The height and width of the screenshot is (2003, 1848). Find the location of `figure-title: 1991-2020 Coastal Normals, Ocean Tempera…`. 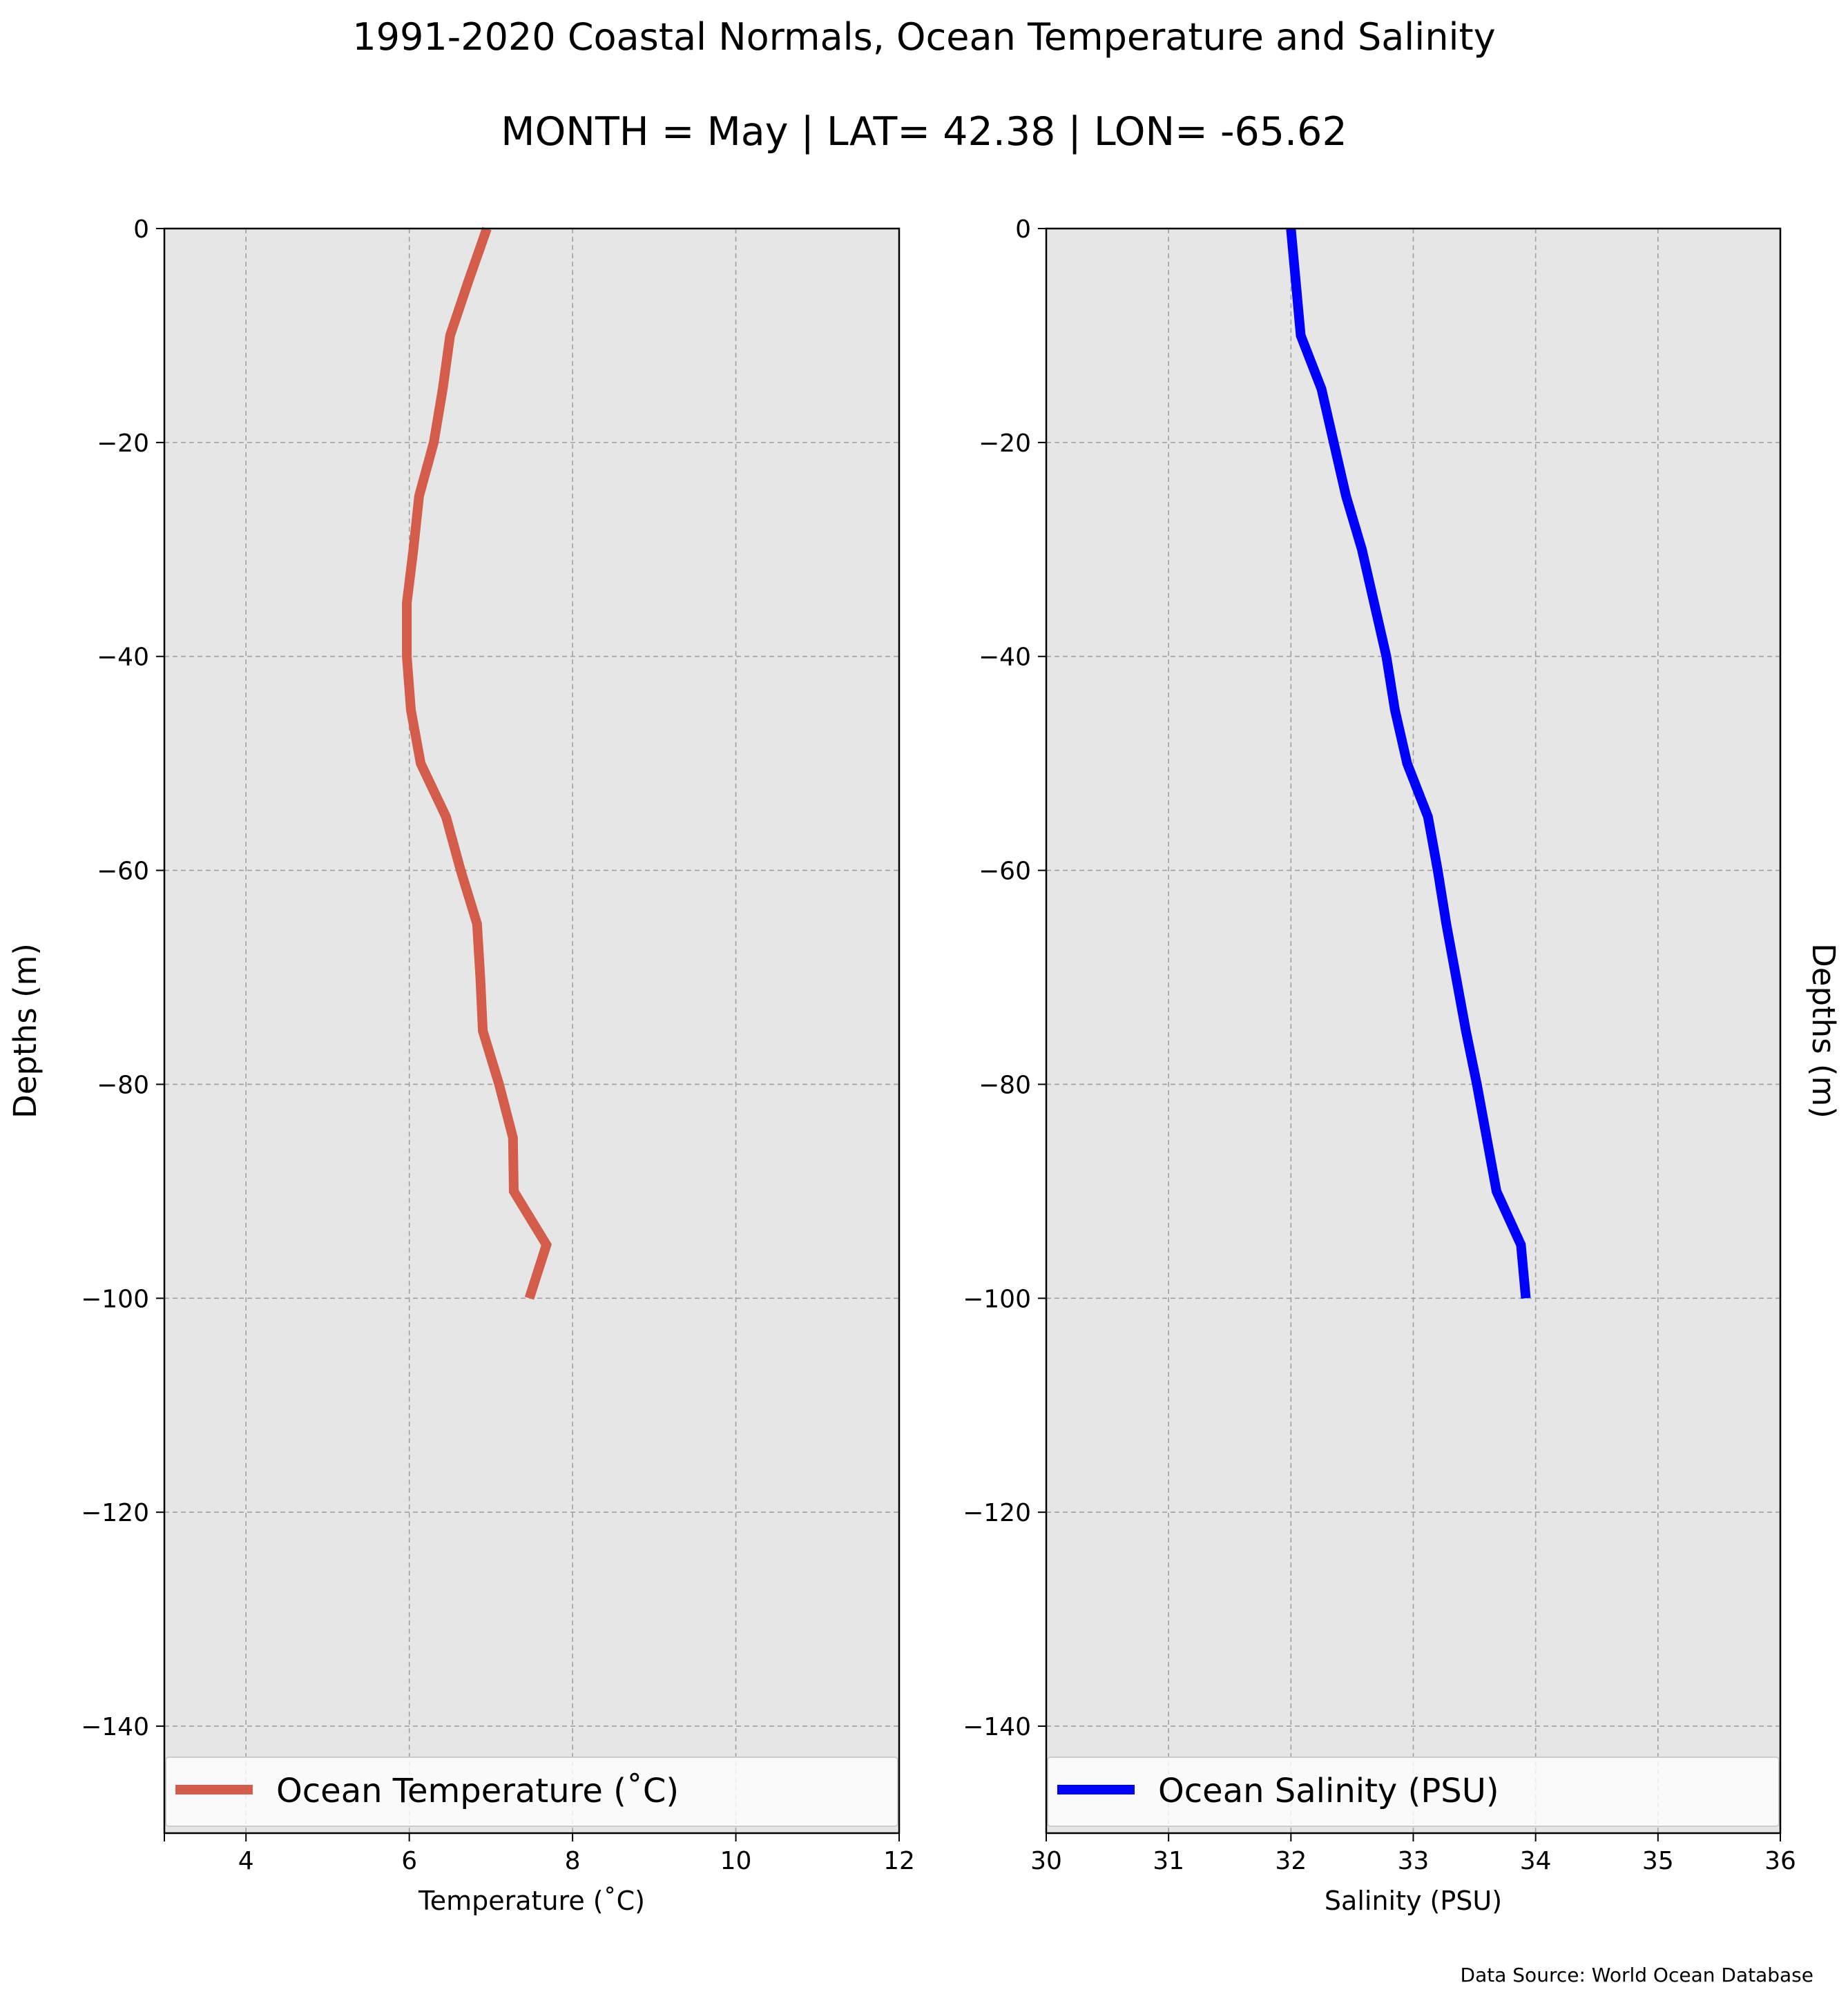

figure-title: 1991-2020 Coastal Normals, Ocean Tempera… is located at coordinates (923, 37).